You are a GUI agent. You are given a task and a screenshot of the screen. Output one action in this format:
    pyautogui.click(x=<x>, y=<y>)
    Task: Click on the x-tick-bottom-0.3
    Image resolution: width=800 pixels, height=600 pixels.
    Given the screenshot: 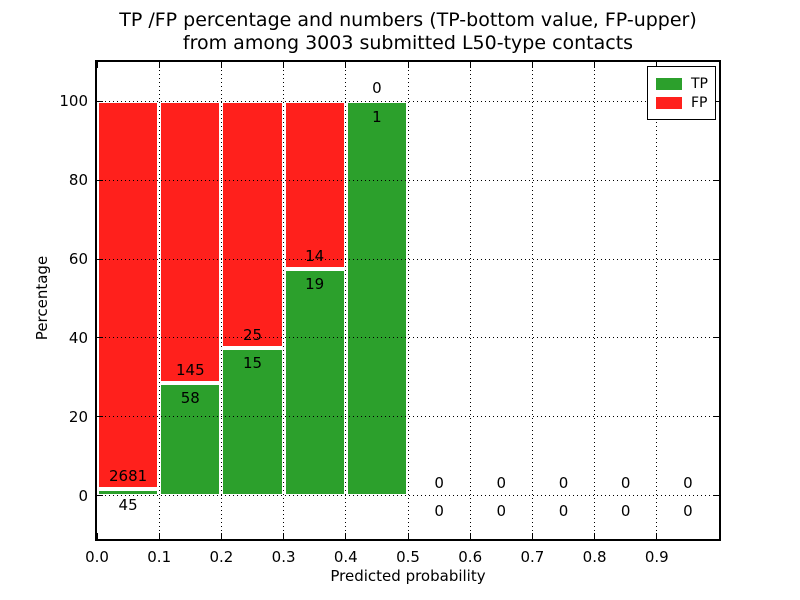 What is the action you would take?
    pyautogui.click(x=284, y=536)
    